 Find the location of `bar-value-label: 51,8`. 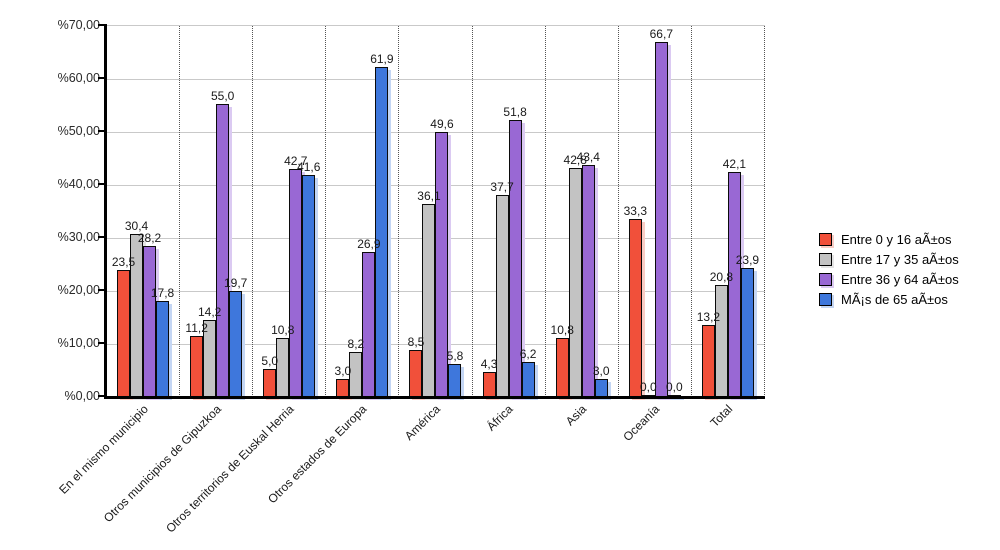

bar-value-label: 51,8 is located at coordinates (515, 112).